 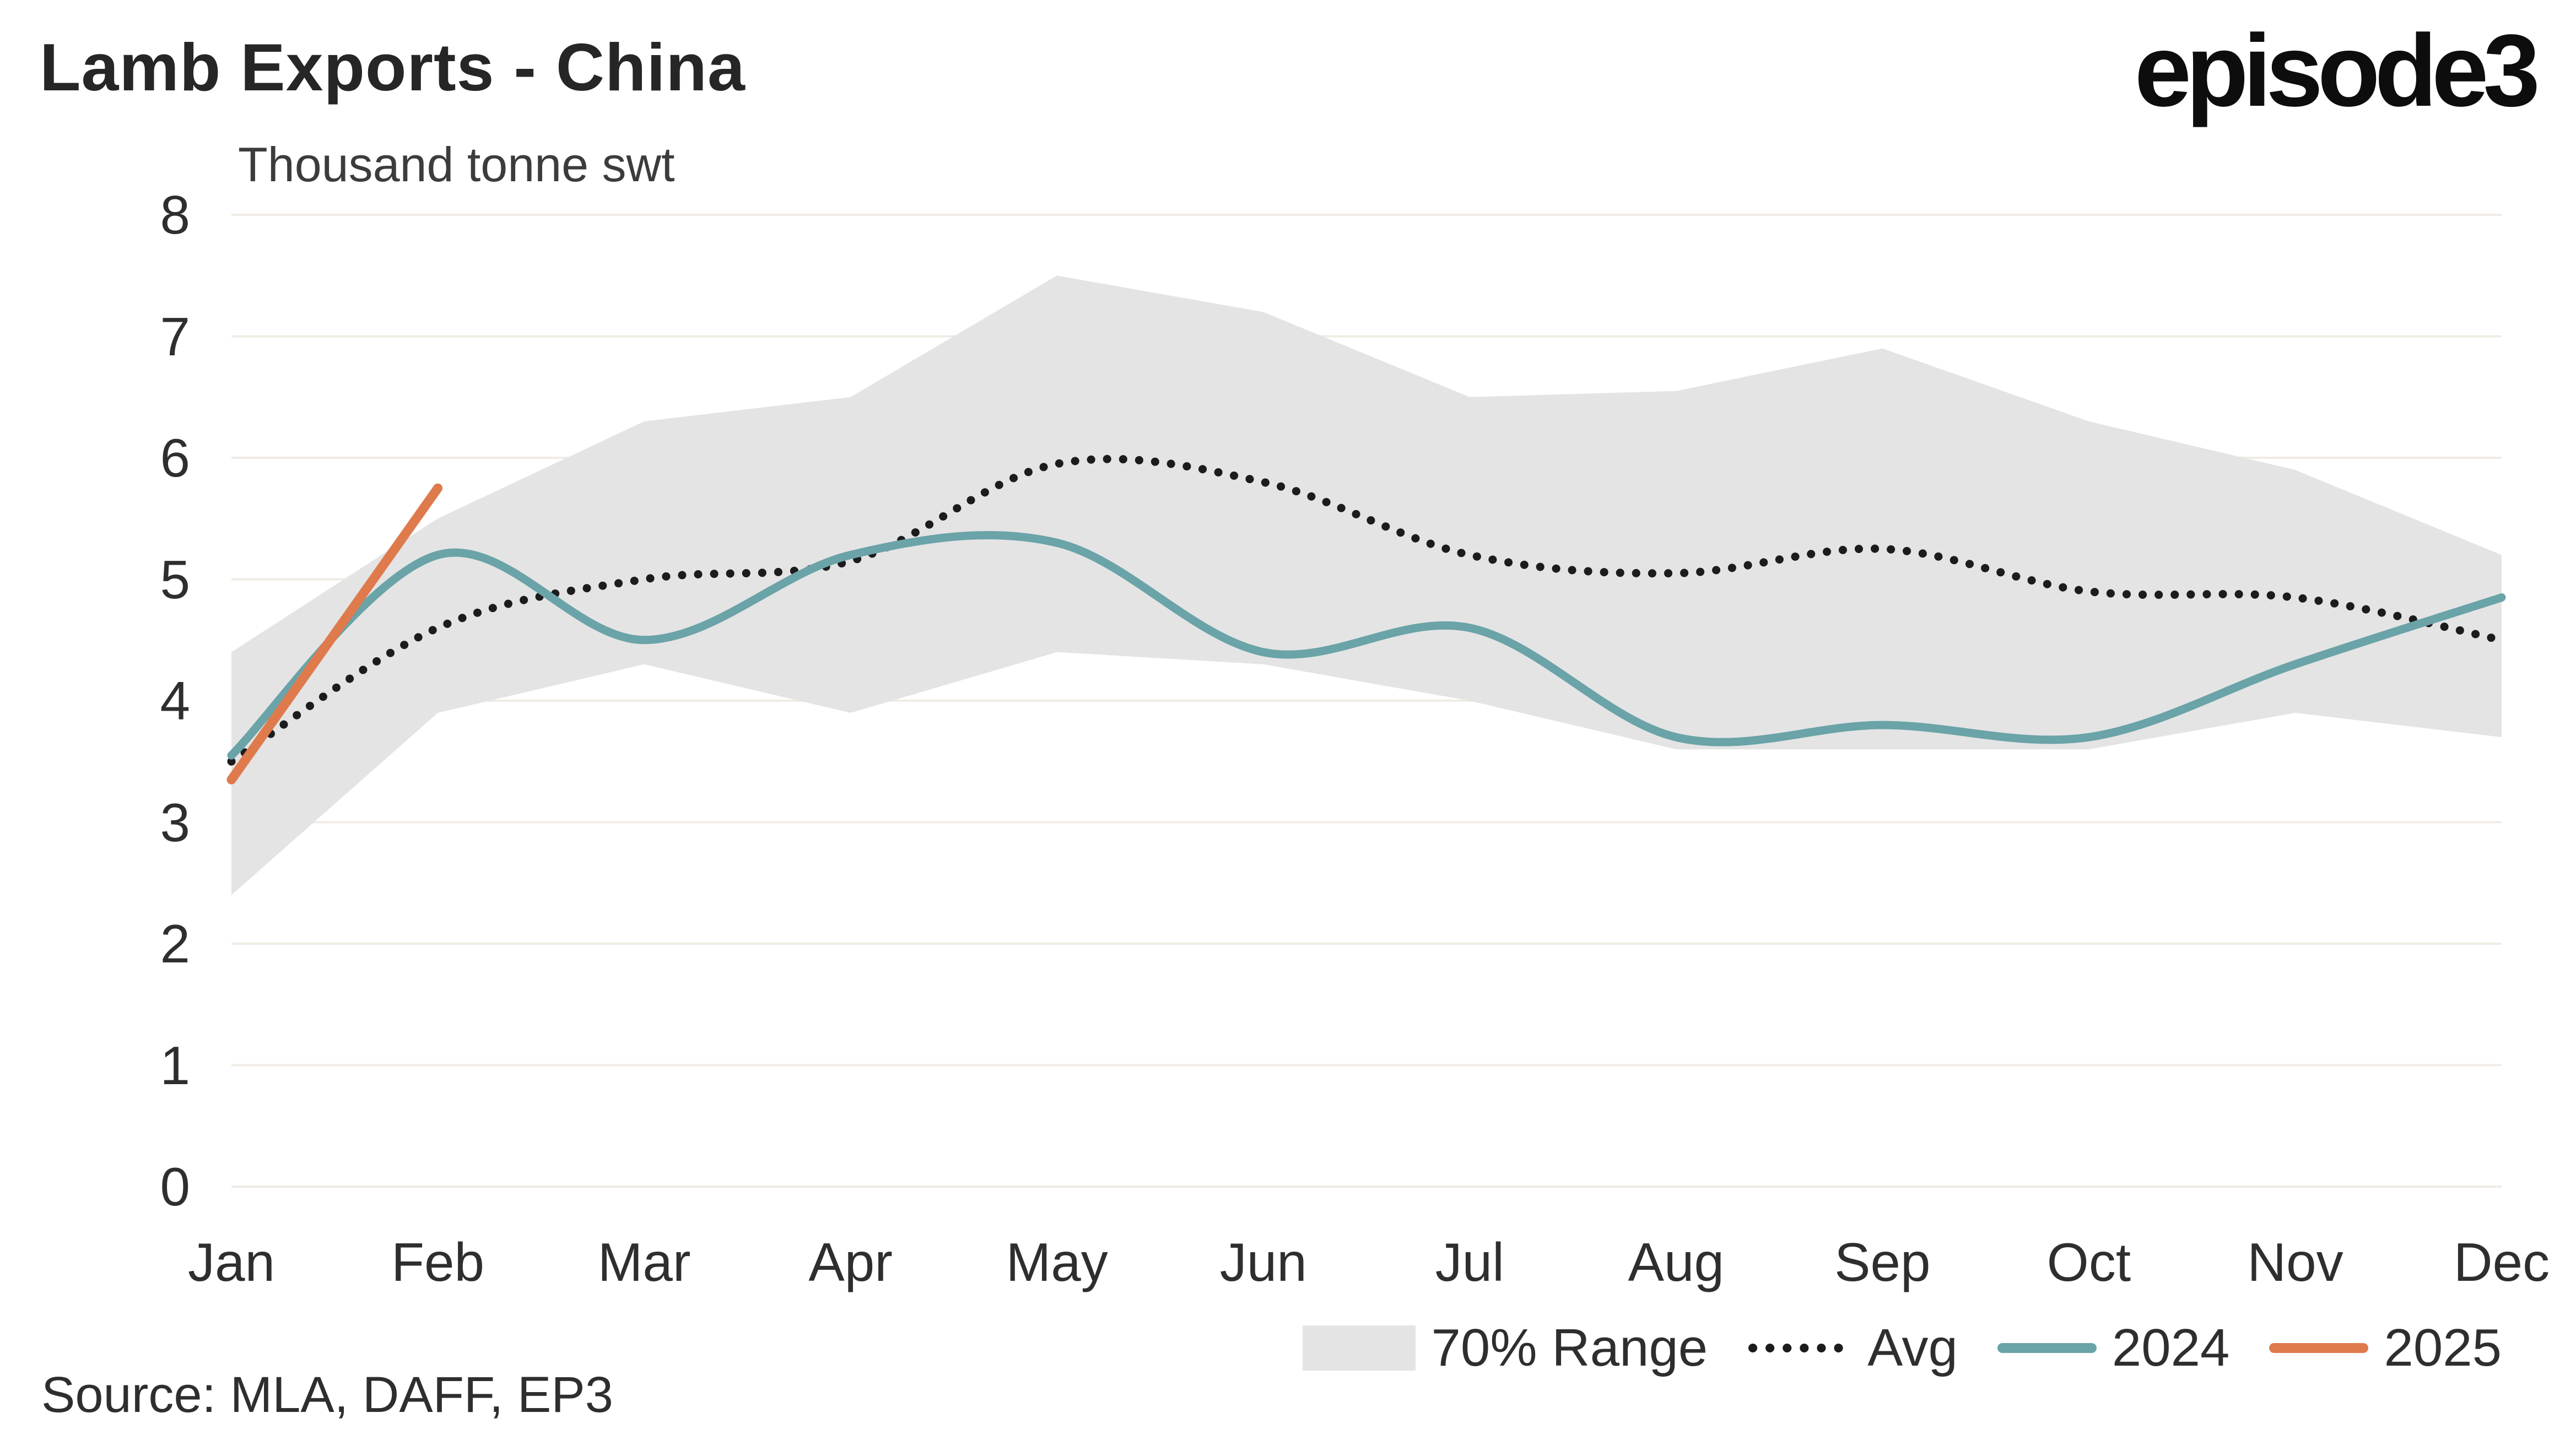 I want to click on x-tick-label-sep: Sep, so click(x=1882, y=1262).